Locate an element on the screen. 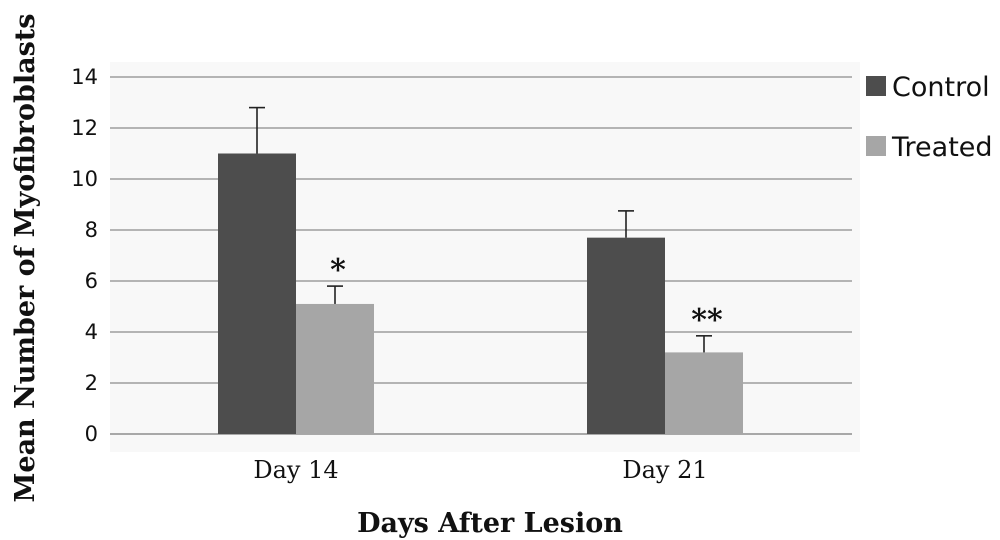 This screenshot has height=540, width=1000. legend-swatch-control is located at coordinates (876, 86).